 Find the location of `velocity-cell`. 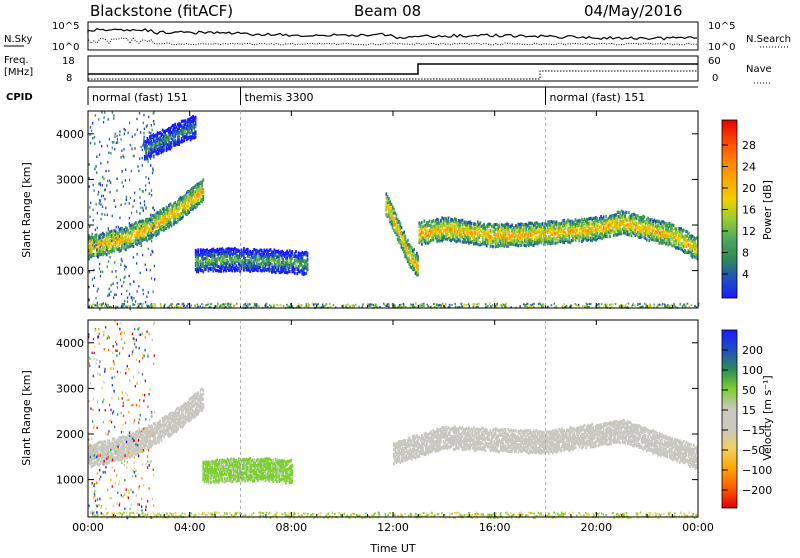

velocity-cell is located at coordinates (114, 438).